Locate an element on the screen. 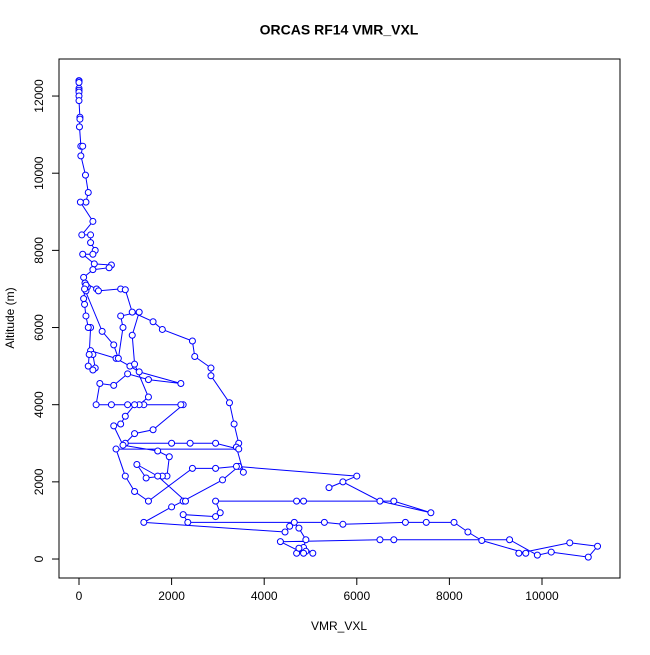  y-tick-label: 0 is located at coordinates (39, 558).